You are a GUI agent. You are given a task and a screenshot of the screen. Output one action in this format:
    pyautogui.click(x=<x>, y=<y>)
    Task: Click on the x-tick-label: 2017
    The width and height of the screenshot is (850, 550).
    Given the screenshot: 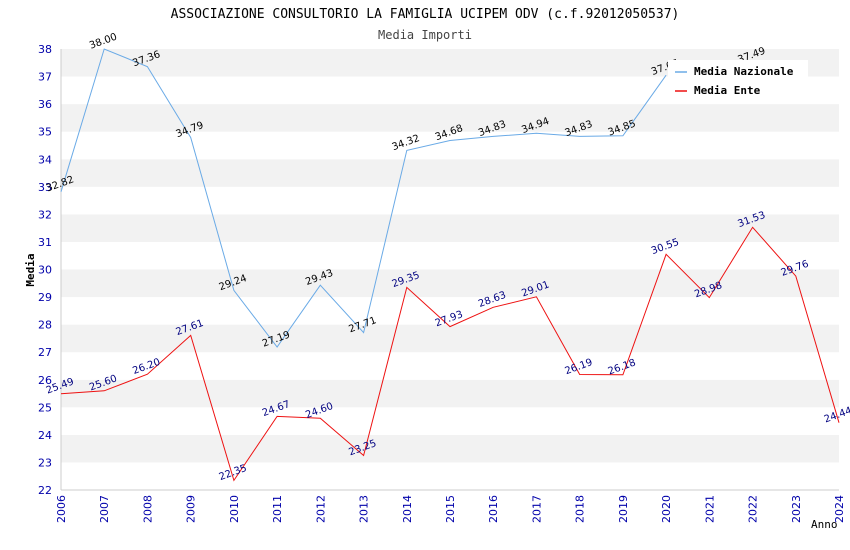 What is the action you would take?
    pyautogui.click(x=536, y=509)
    